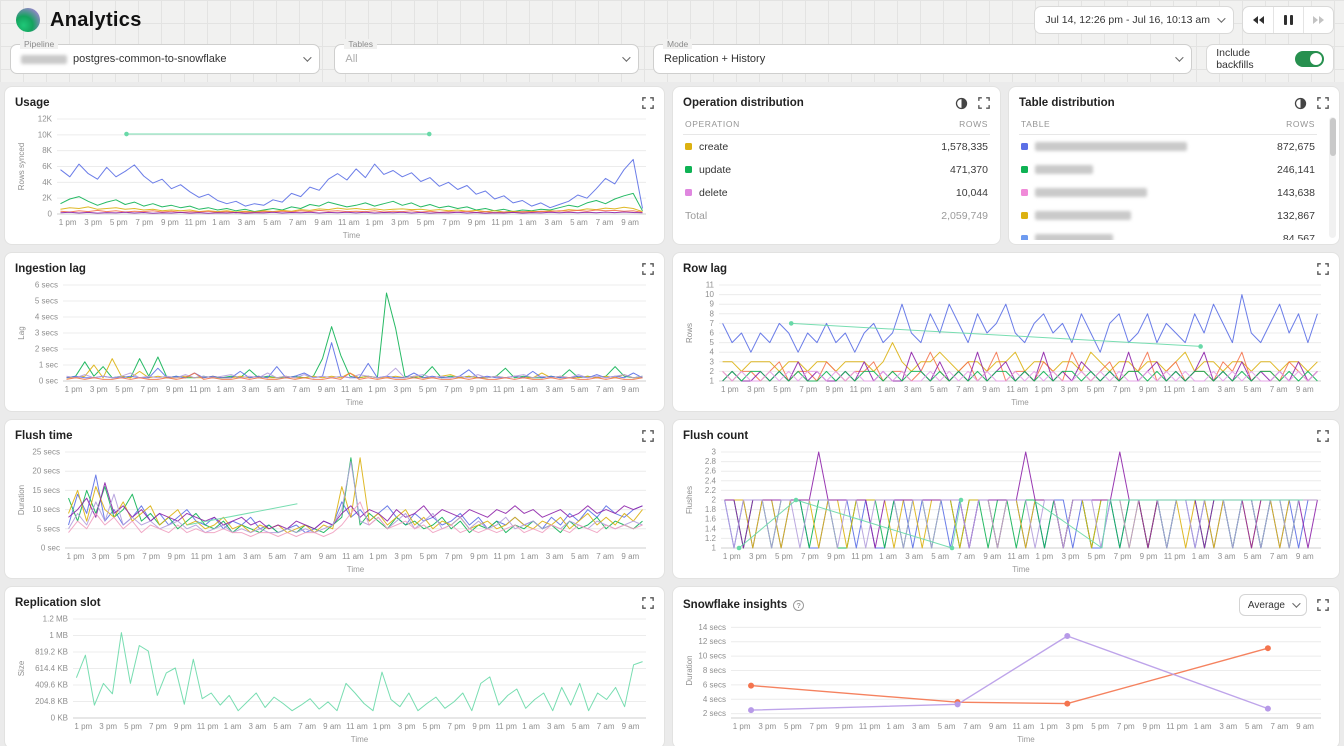  I want to click on include-backfills-toggle, so click(1309, 59).